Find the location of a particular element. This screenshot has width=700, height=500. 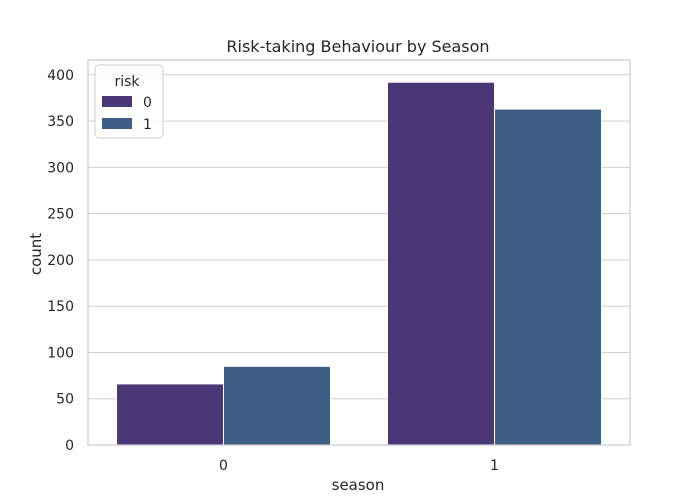

y-tick-label: 150 is located at coordinates (60, 307).